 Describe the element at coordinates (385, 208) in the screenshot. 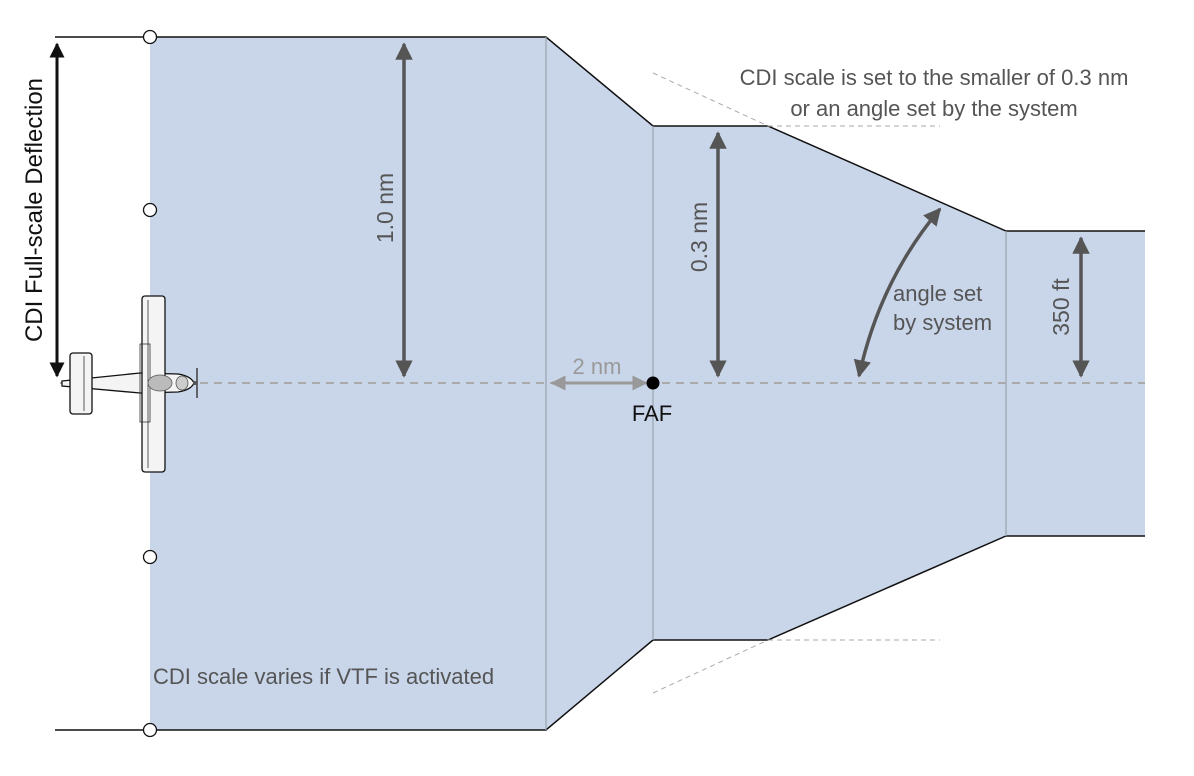

I see `dimension-label-1nm: 1.0 nm` at that location.